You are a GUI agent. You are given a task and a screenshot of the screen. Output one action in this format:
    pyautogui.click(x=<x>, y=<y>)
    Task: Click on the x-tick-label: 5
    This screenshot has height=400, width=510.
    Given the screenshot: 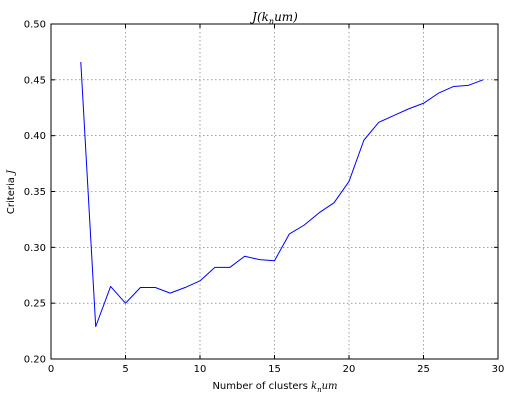 What is the action you would take?
    pyautogui.click(x=125, y=369)
    